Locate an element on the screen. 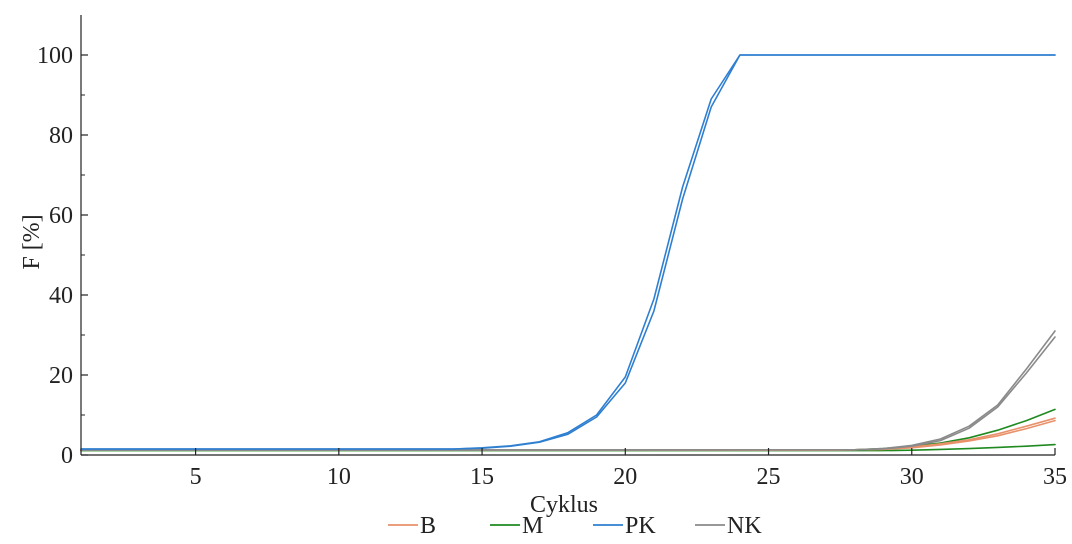 Image resolution: width=1072 pixels, height=544 pixels. x-axis-label: Cyklus is located at coordinates (564, 505).